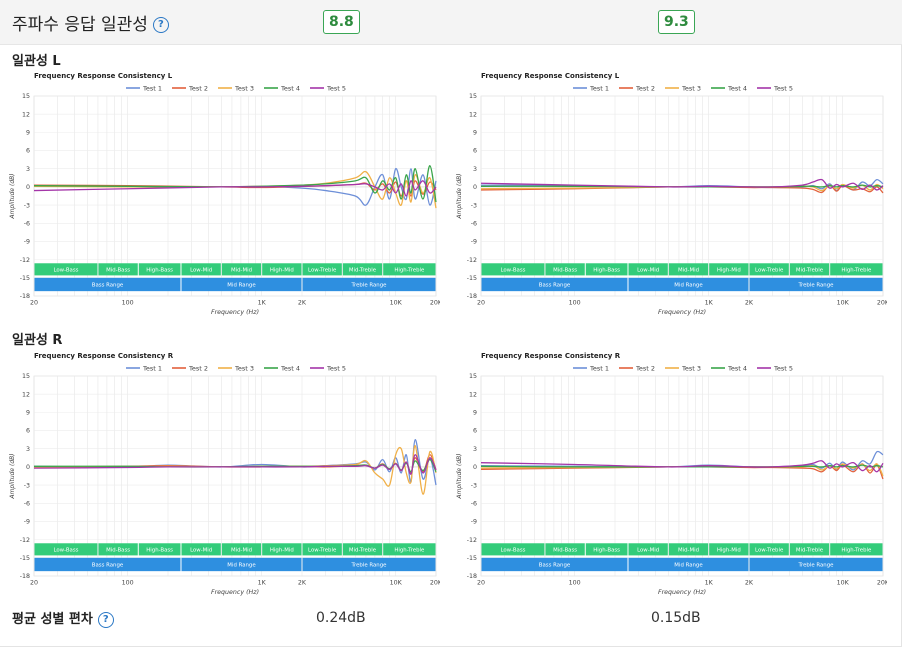 The width and height of the screenshot is (906, 649). I want to click on chart-title: Frequency Response Consistency L, so click(550, 76).